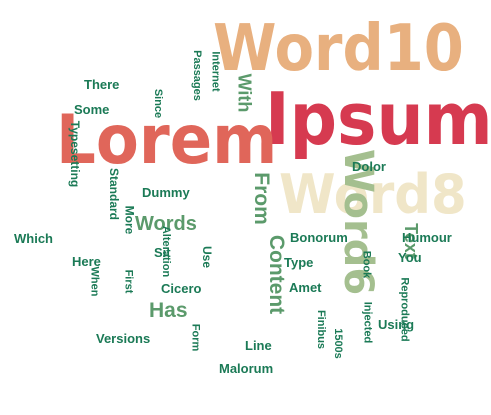  What do you see at coordinates (181, 288) in the screenshot?
I see `word-cicero: Cicero` at bounding box center [181, 288].